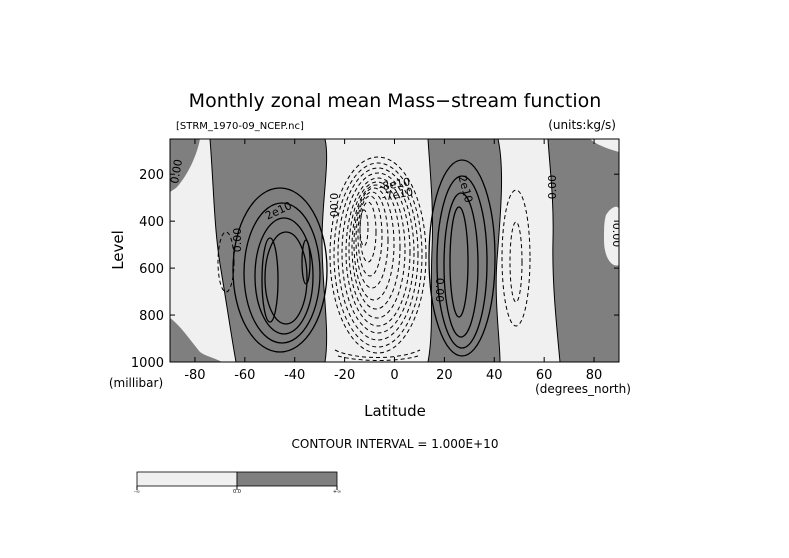  Describe the element at coordinates (582, 125) in the screenshot. I see `units-label: (units:kg/s)` at that location.